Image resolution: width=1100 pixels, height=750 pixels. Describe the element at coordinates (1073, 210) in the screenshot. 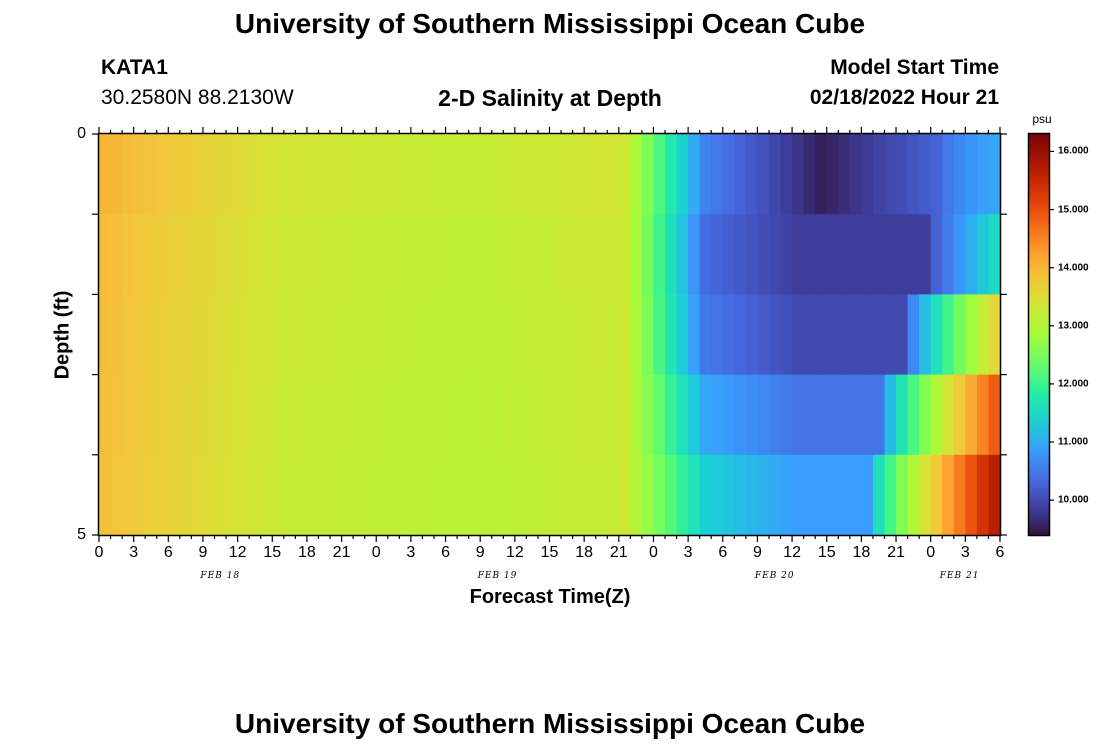

I see `colorbar-label: 15.000` at that location.